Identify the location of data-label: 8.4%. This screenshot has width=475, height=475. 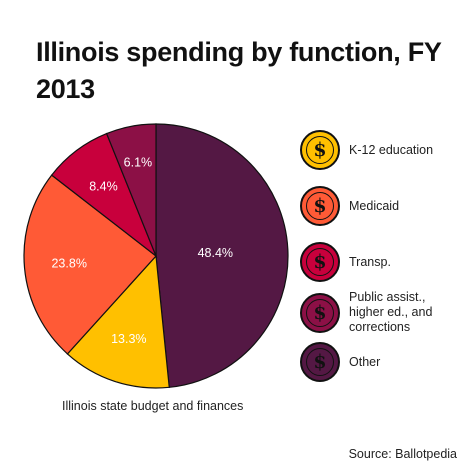
(103, 186).